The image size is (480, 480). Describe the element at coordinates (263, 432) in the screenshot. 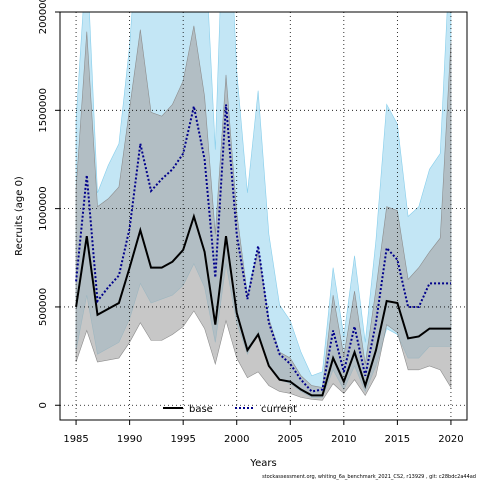

I see `x-axis: 1985 1990 1995 2000 2005 2010 2015 2020` at that location.